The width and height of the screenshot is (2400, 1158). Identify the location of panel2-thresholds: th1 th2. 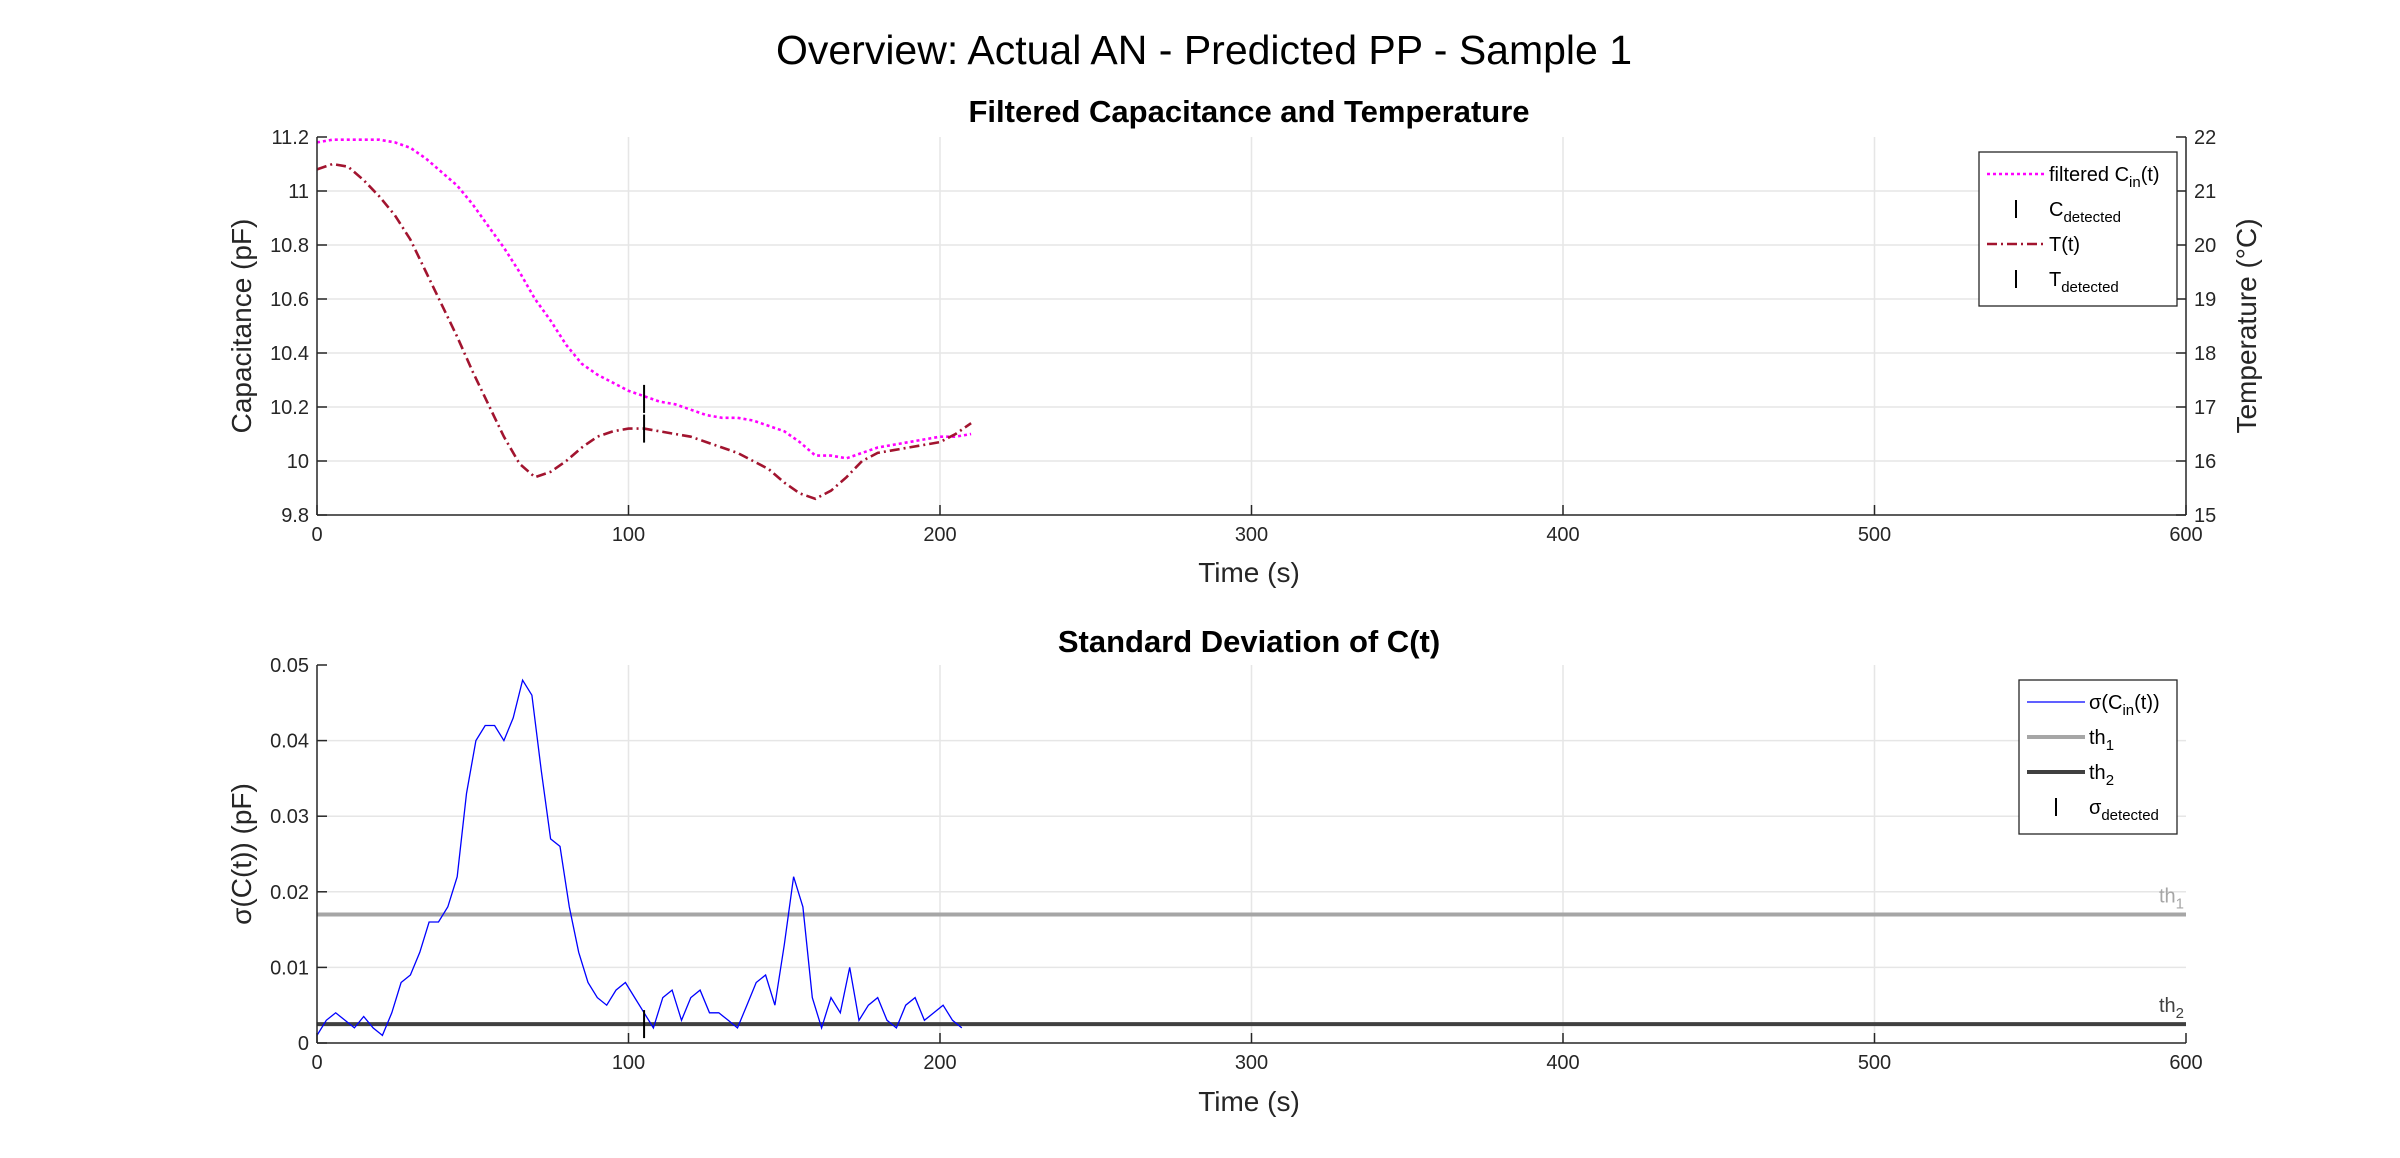
(1251, 956).